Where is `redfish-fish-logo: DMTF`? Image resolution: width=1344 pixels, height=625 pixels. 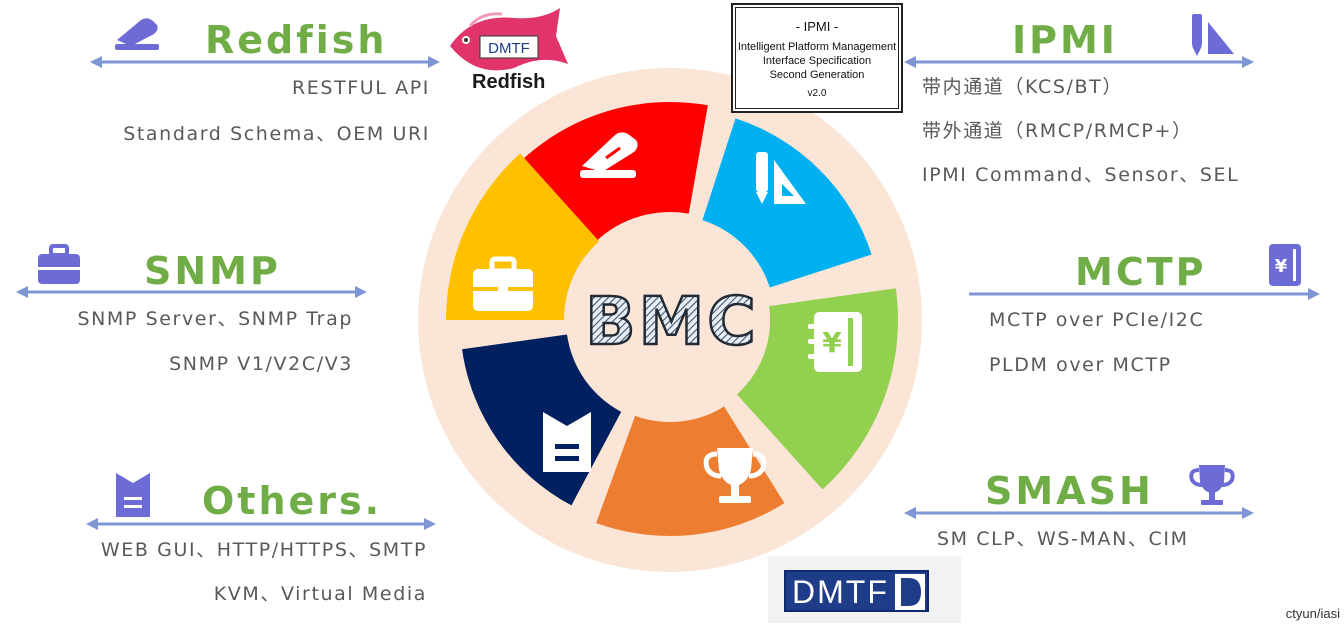
redfish-fish-logo: DMTF is located at coordinates (509, 39).